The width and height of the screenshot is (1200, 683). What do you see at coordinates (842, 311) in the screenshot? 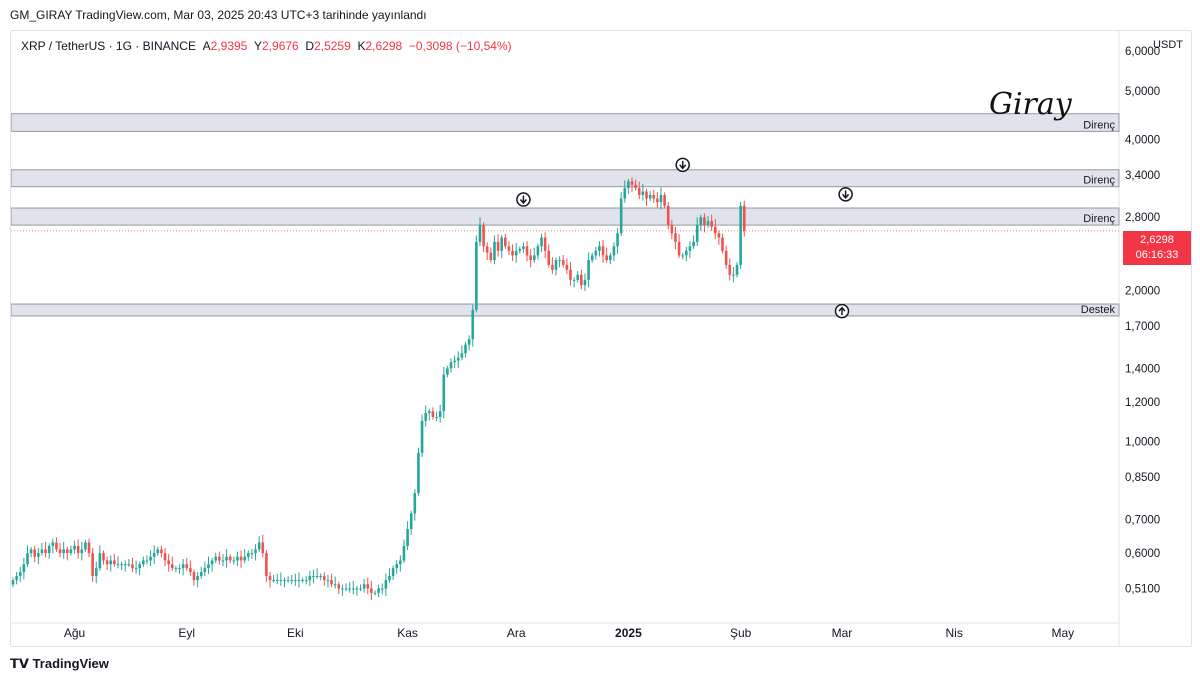
I see `arrow-up-icon` at bounding box center [842, 311].